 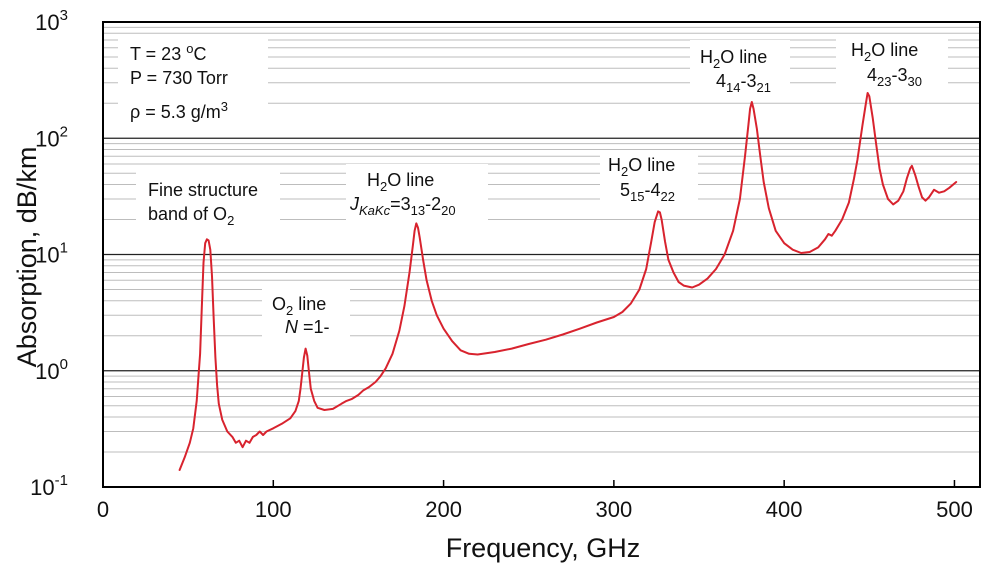 What do you see at coordinates (647, 192) in the screenshot?
I see `svg-text: 515-422` at bounding box center [647, 192].